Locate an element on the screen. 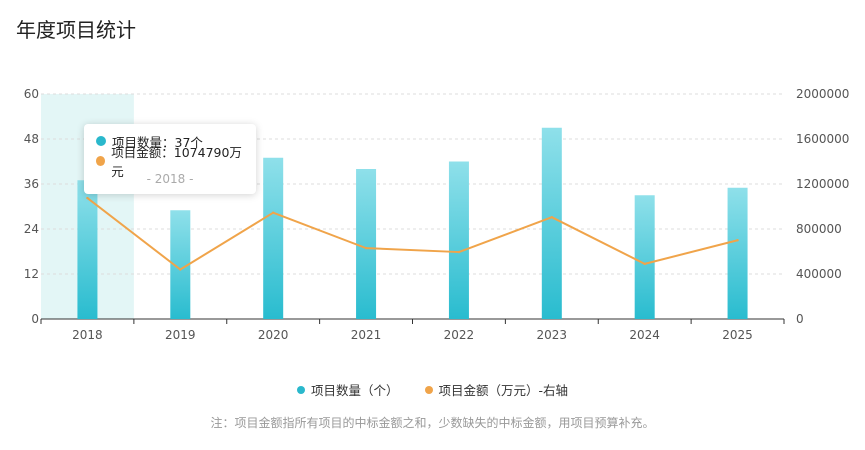 The image size is (865, 450). y-left-tick-label: 48 is located at coordinates (31, 139).